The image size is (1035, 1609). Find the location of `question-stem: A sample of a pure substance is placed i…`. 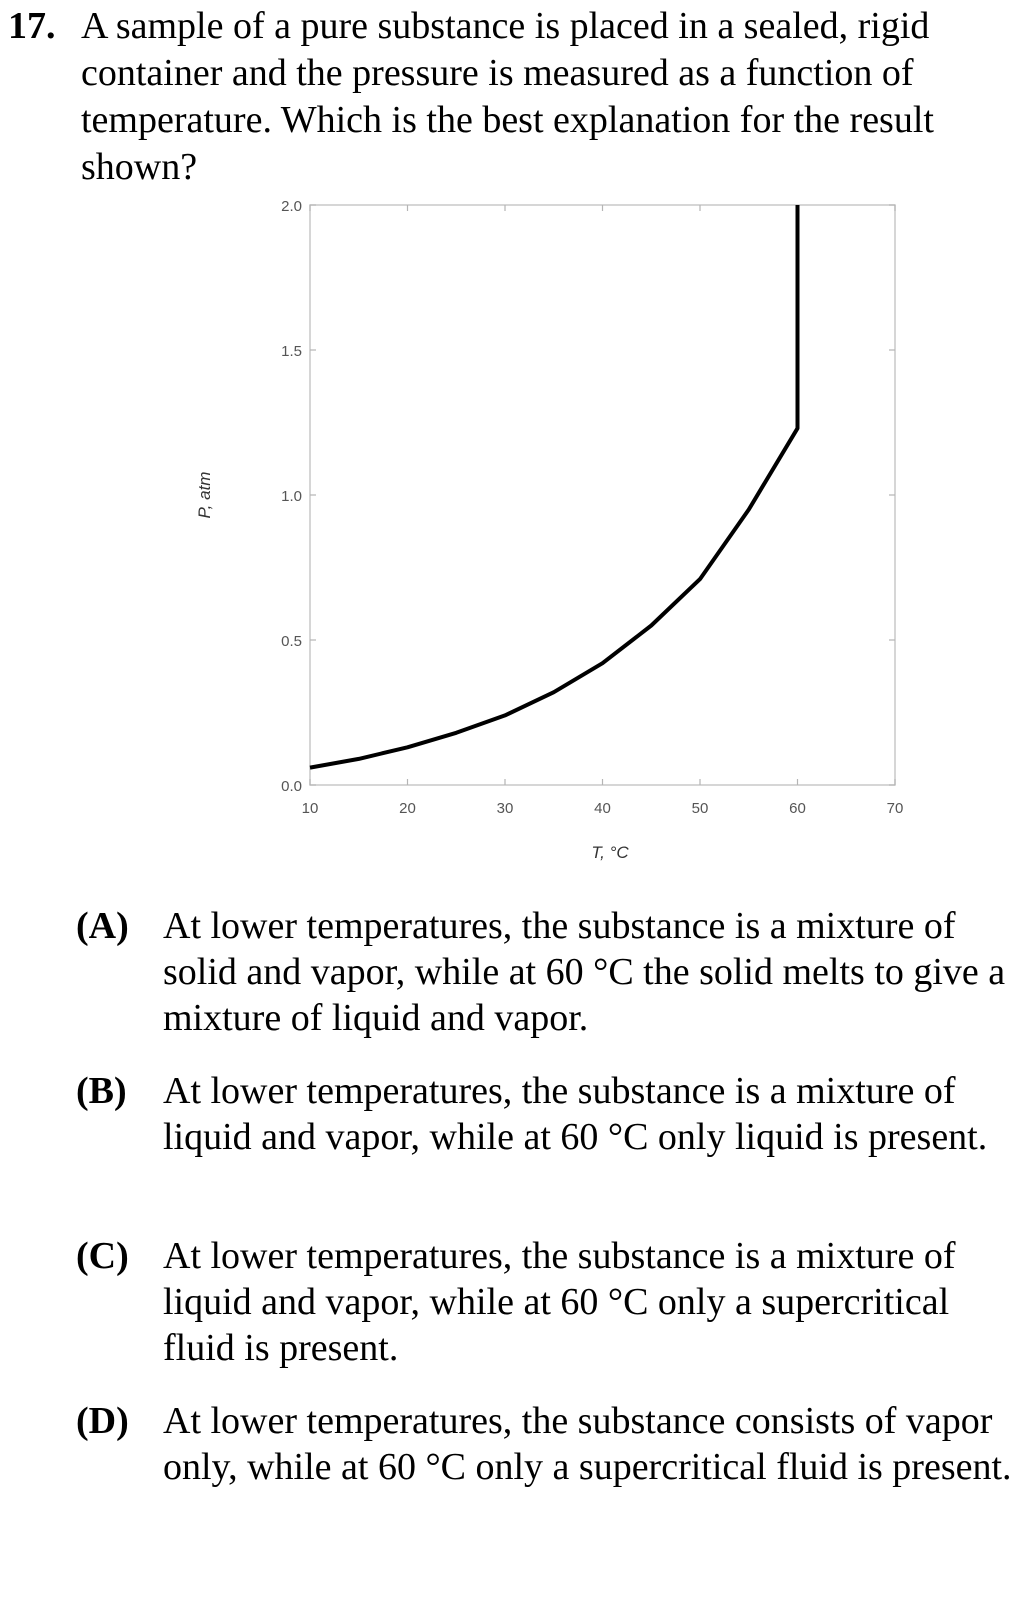

question-stem: A sample of a pure substance is placed i… is located at coordinates (507, 96).